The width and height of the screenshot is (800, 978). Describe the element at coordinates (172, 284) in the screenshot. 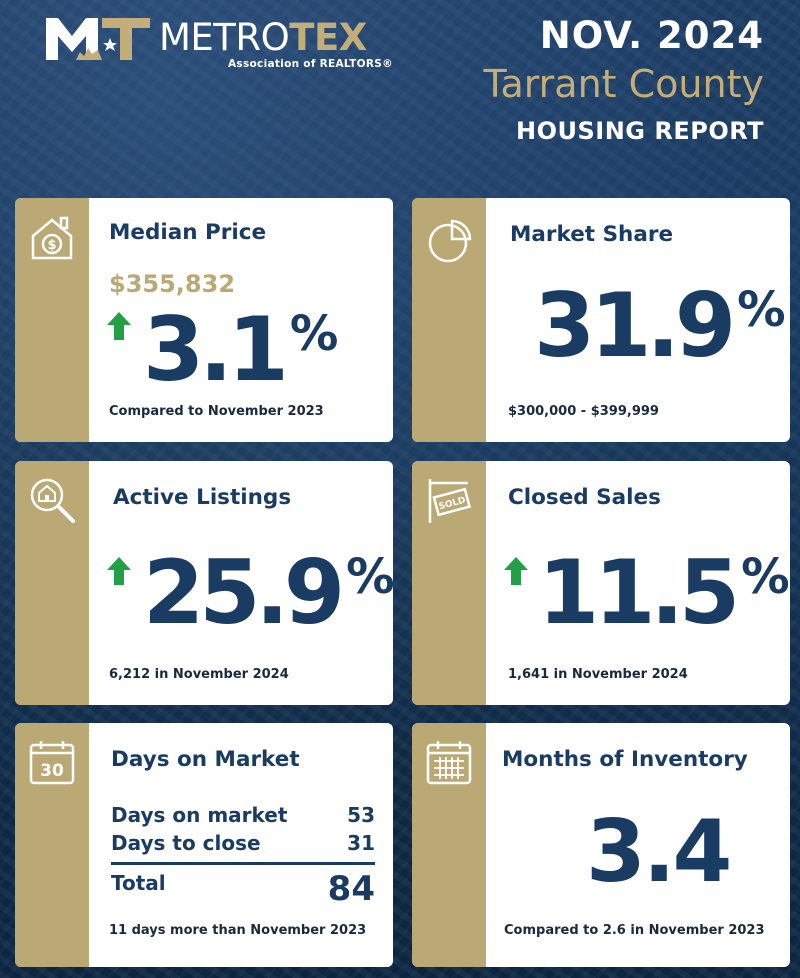

I see `median-price-value: $355,832` at that location.